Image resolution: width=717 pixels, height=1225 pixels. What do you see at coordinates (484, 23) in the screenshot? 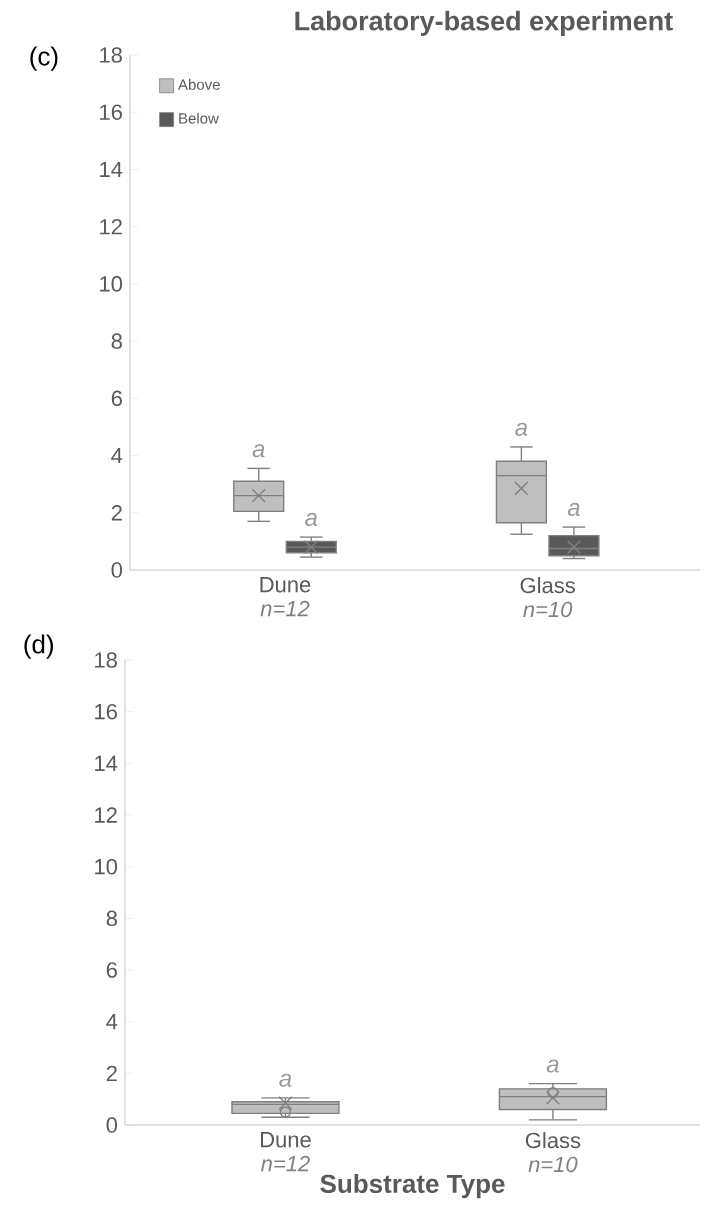
I see `chart-title: Laboratory-based experiment` at bounding box center [484, 23].